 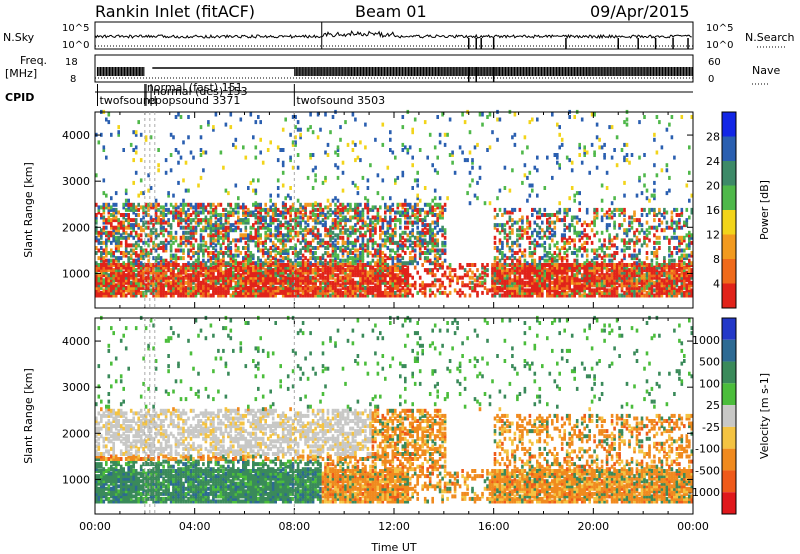 What do you see at coordinates (640, 11) in the screenshot?
I see `date-title: 09/Apr/2015` at bounding box center [640, 11].